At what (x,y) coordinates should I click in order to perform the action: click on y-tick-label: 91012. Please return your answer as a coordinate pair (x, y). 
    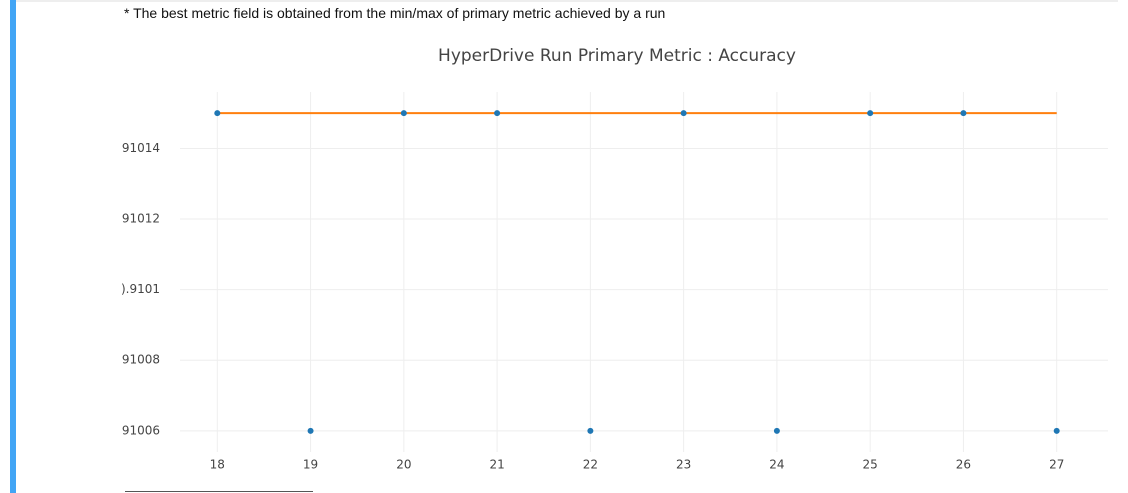
    Looking at the image, I should click on (141, 219).